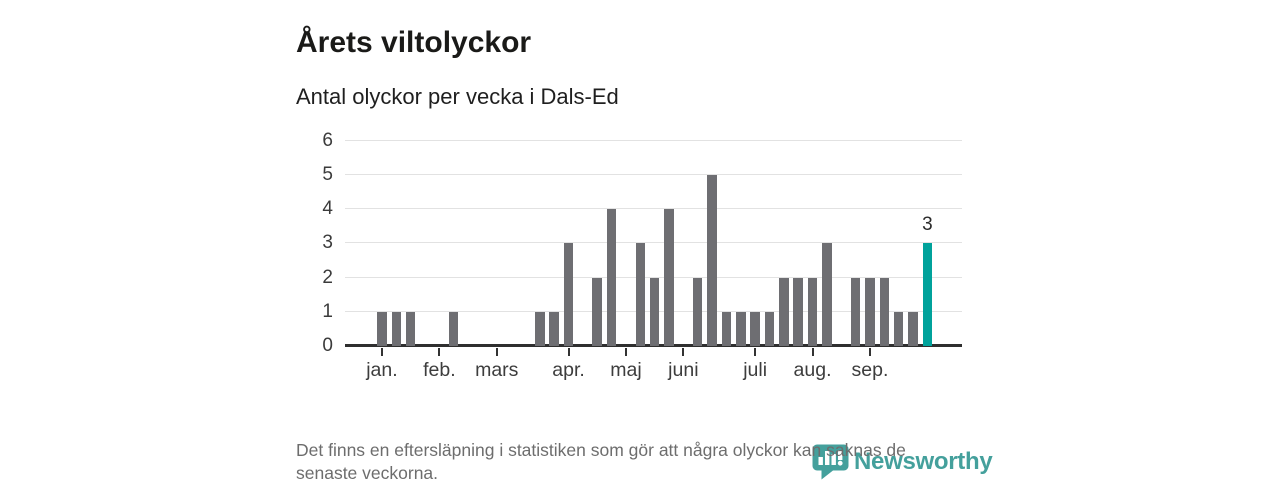 This screenshot has height=485, width=1280. Describe the element at coordinates (830, 462) in the screenshot. I see `newsworthy-pin-chart-icon` at that location.